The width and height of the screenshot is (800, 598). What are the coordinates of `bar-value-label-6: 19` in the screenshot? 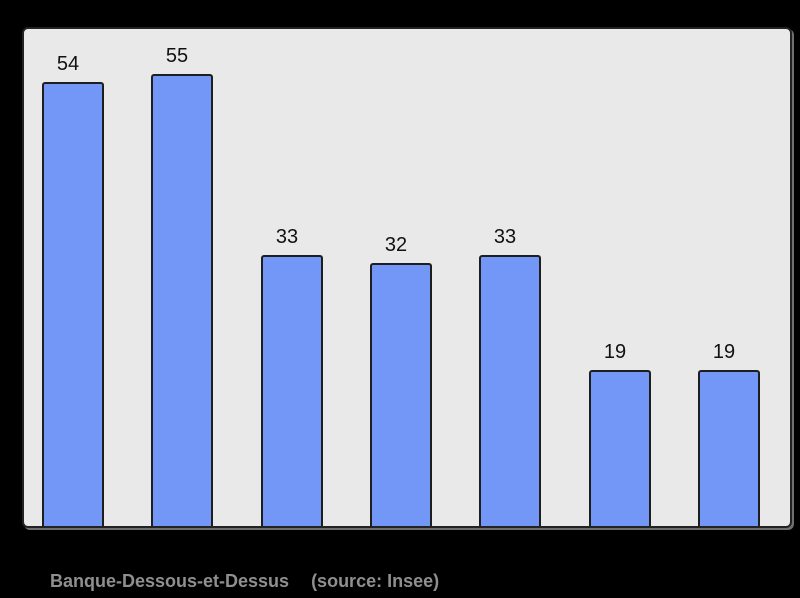 It's located at (615, 352).